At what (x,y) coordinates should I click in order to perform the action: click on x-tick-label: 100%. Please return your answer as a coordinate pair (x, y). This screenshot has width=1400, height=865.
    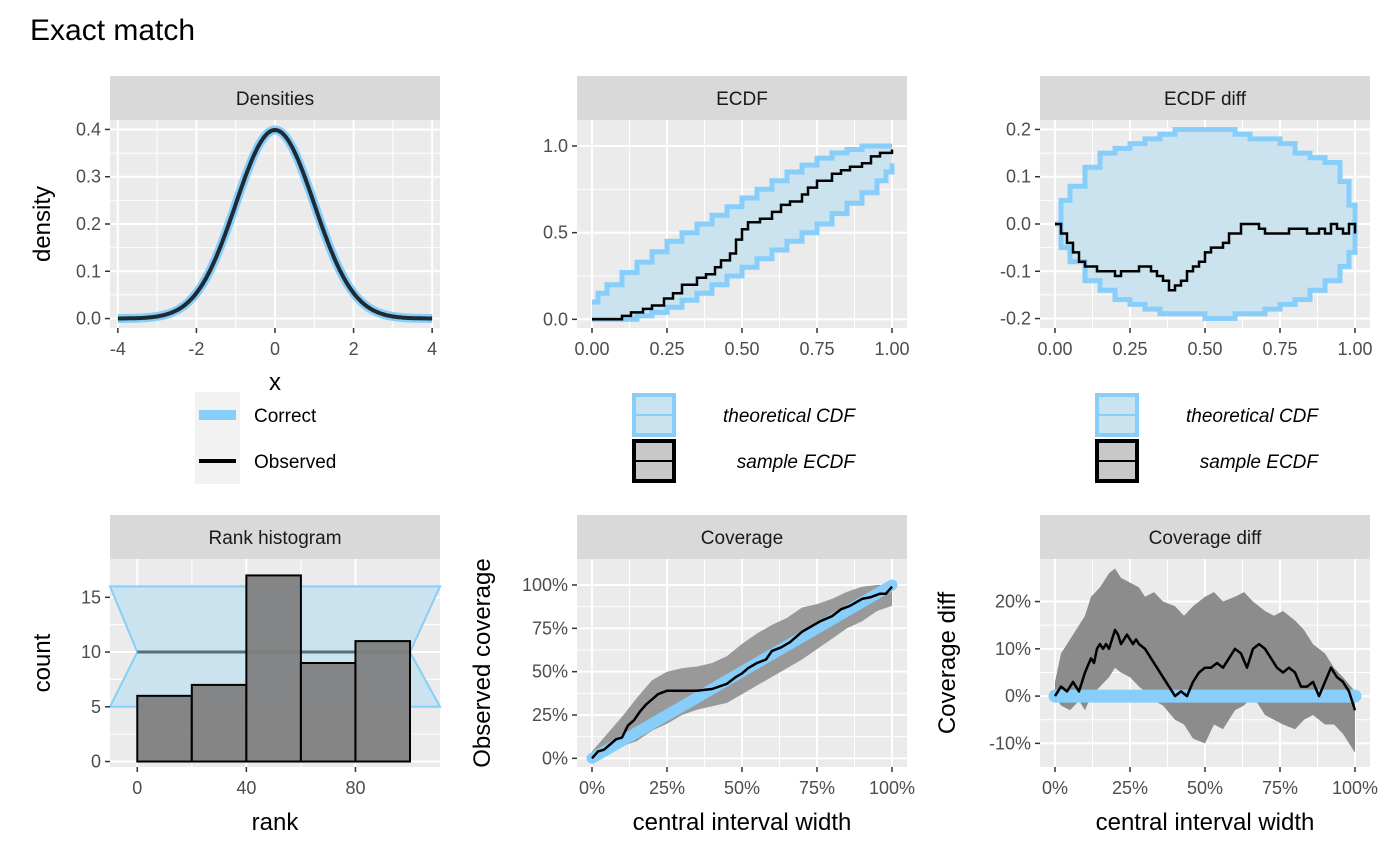
    Looking at the image, I should click on (892, 788).